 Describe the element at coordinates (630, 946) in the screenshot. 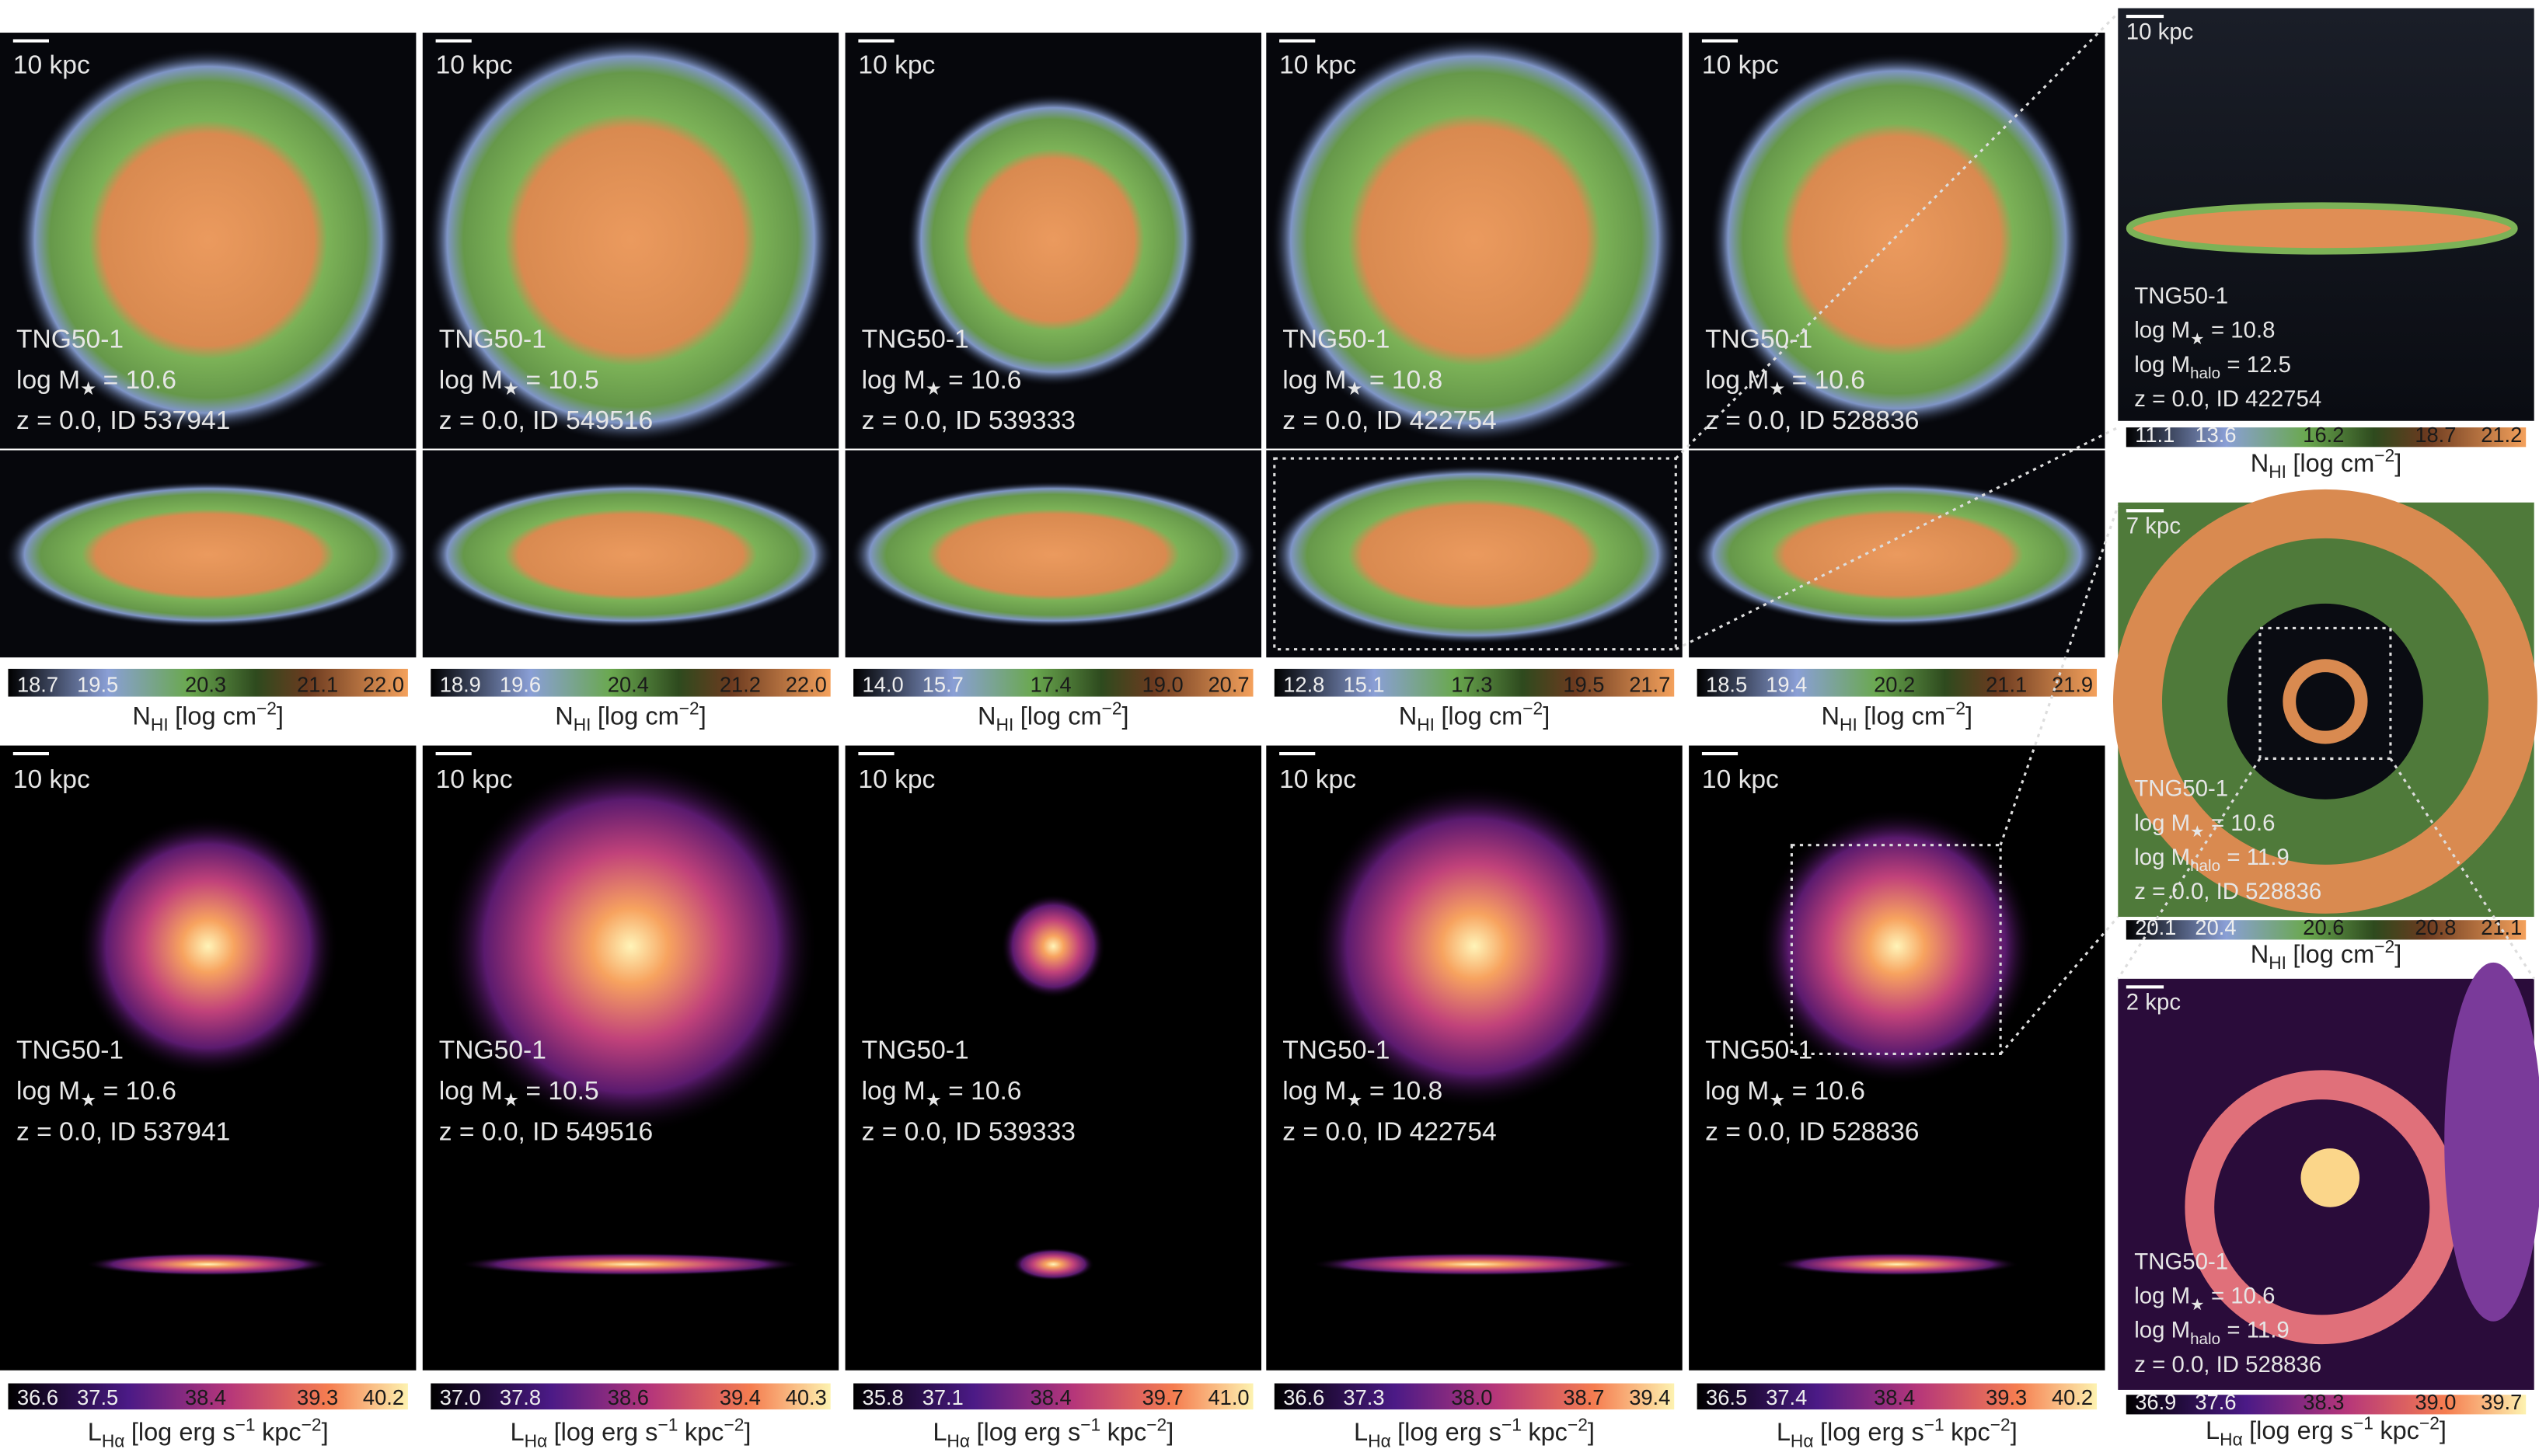

I see `halpha-disk` at that location.